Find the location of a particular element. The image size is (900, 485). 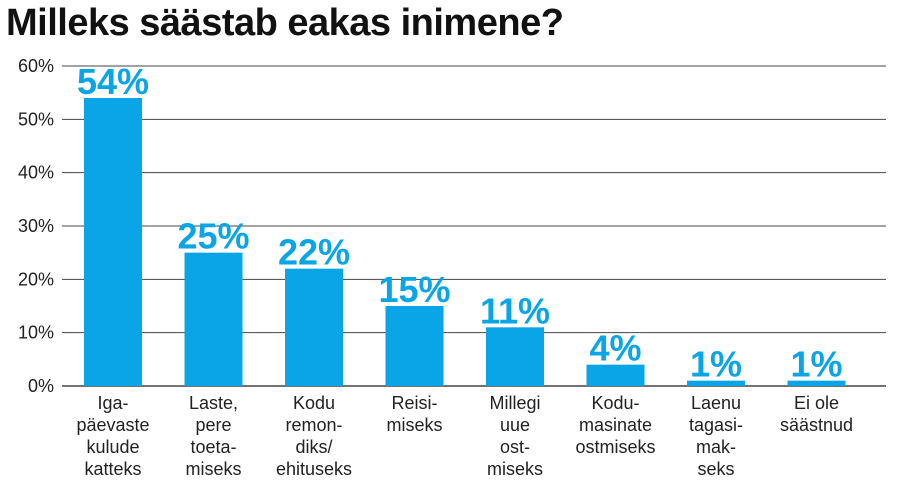

x-category-label: Kodu remon-diks/ehituseks is located at coordinates (314, 436).